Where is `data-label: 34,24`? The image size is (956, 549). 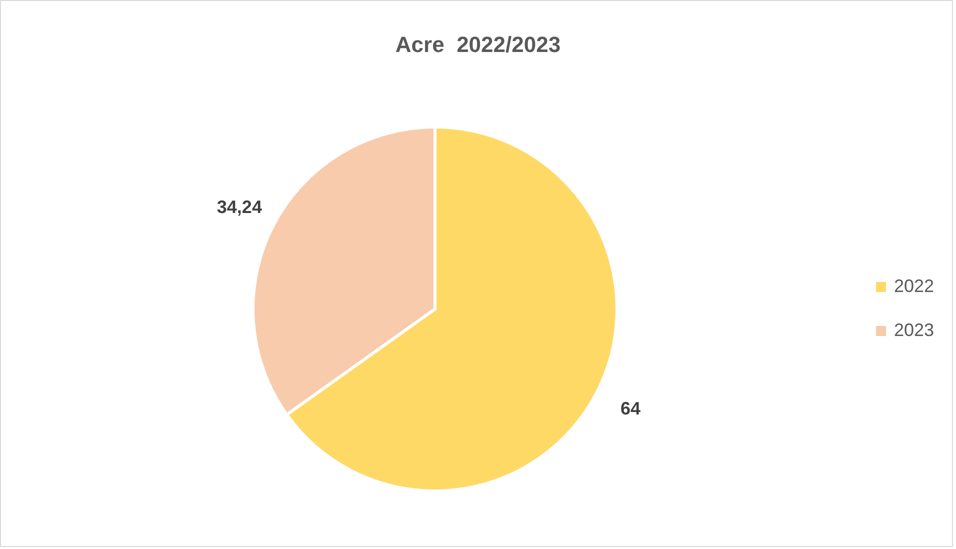 data-label: 34,24 is located at coordinates (239, 206).